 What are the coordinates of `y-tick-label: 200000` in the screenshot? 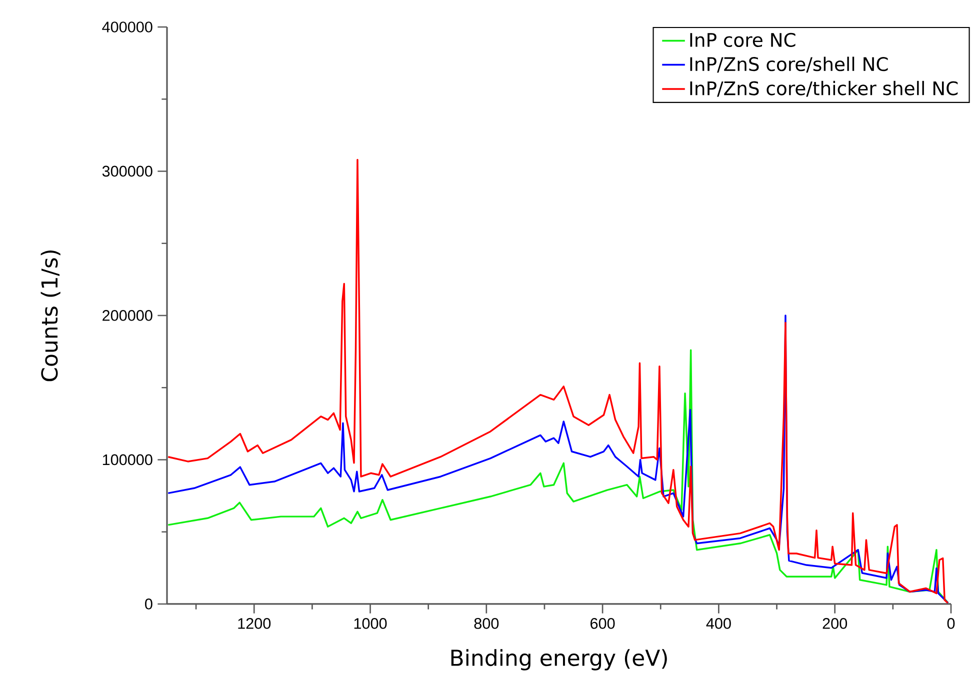 It's located at (127, 315).